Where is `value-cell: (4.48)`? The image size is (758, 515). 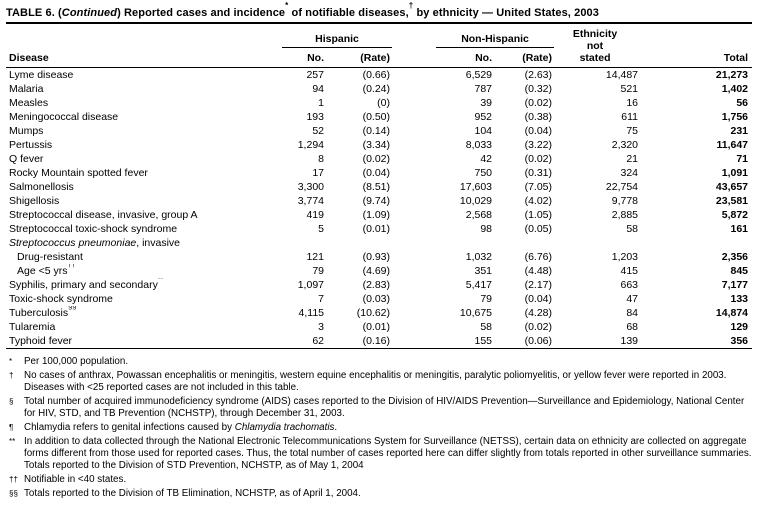 value-cell: (4.48) is located at coordinates (538, 271).